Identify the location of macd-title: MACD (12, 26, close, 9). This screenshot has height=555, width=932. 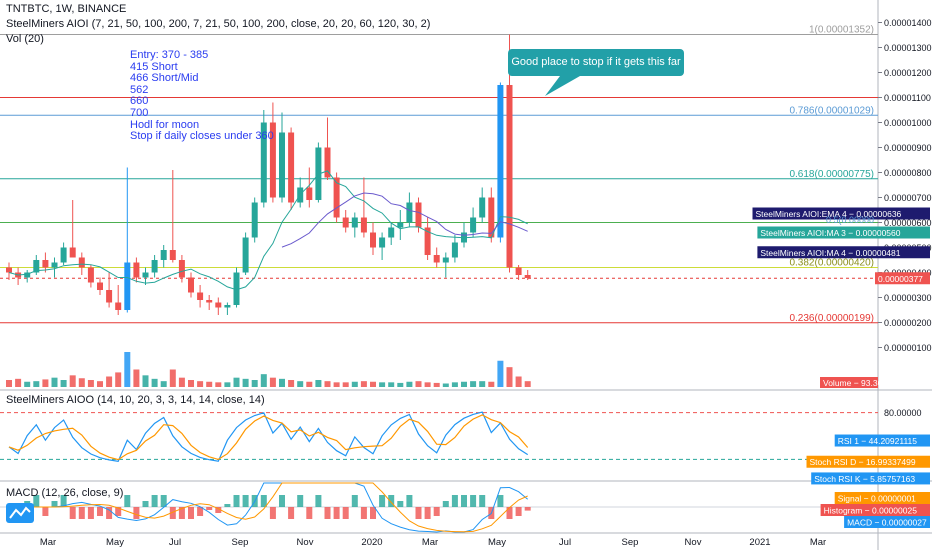
(65, 493).